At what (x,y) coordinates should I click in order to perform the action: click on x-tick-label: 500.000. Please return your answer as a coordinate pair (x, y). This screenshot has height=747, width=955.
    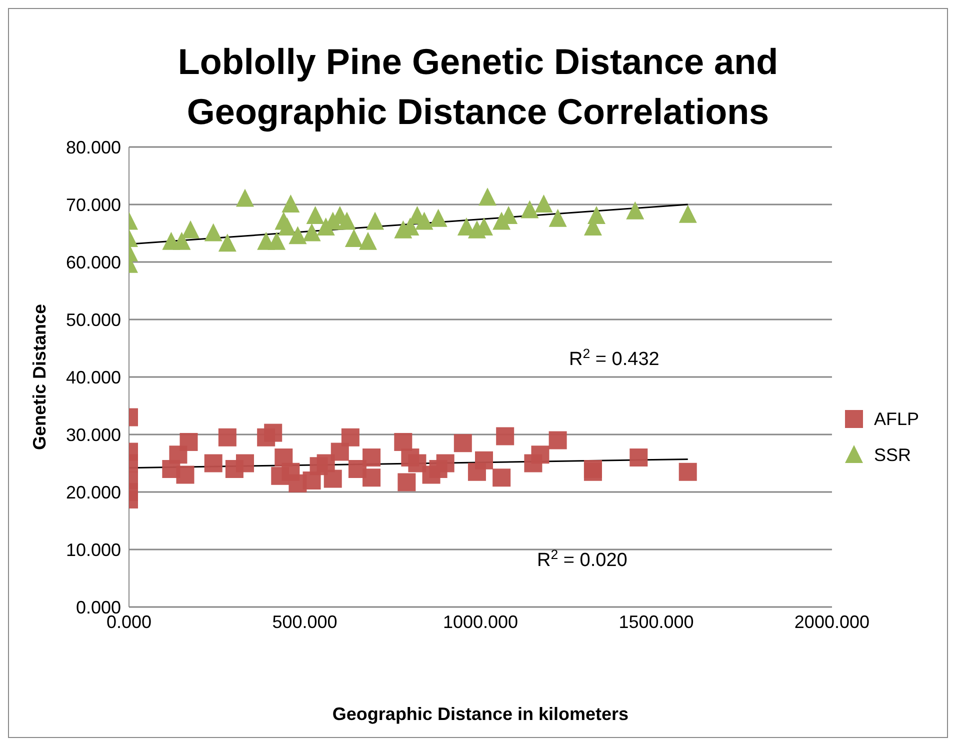
    Looking at the image, I should click on (305, 622).